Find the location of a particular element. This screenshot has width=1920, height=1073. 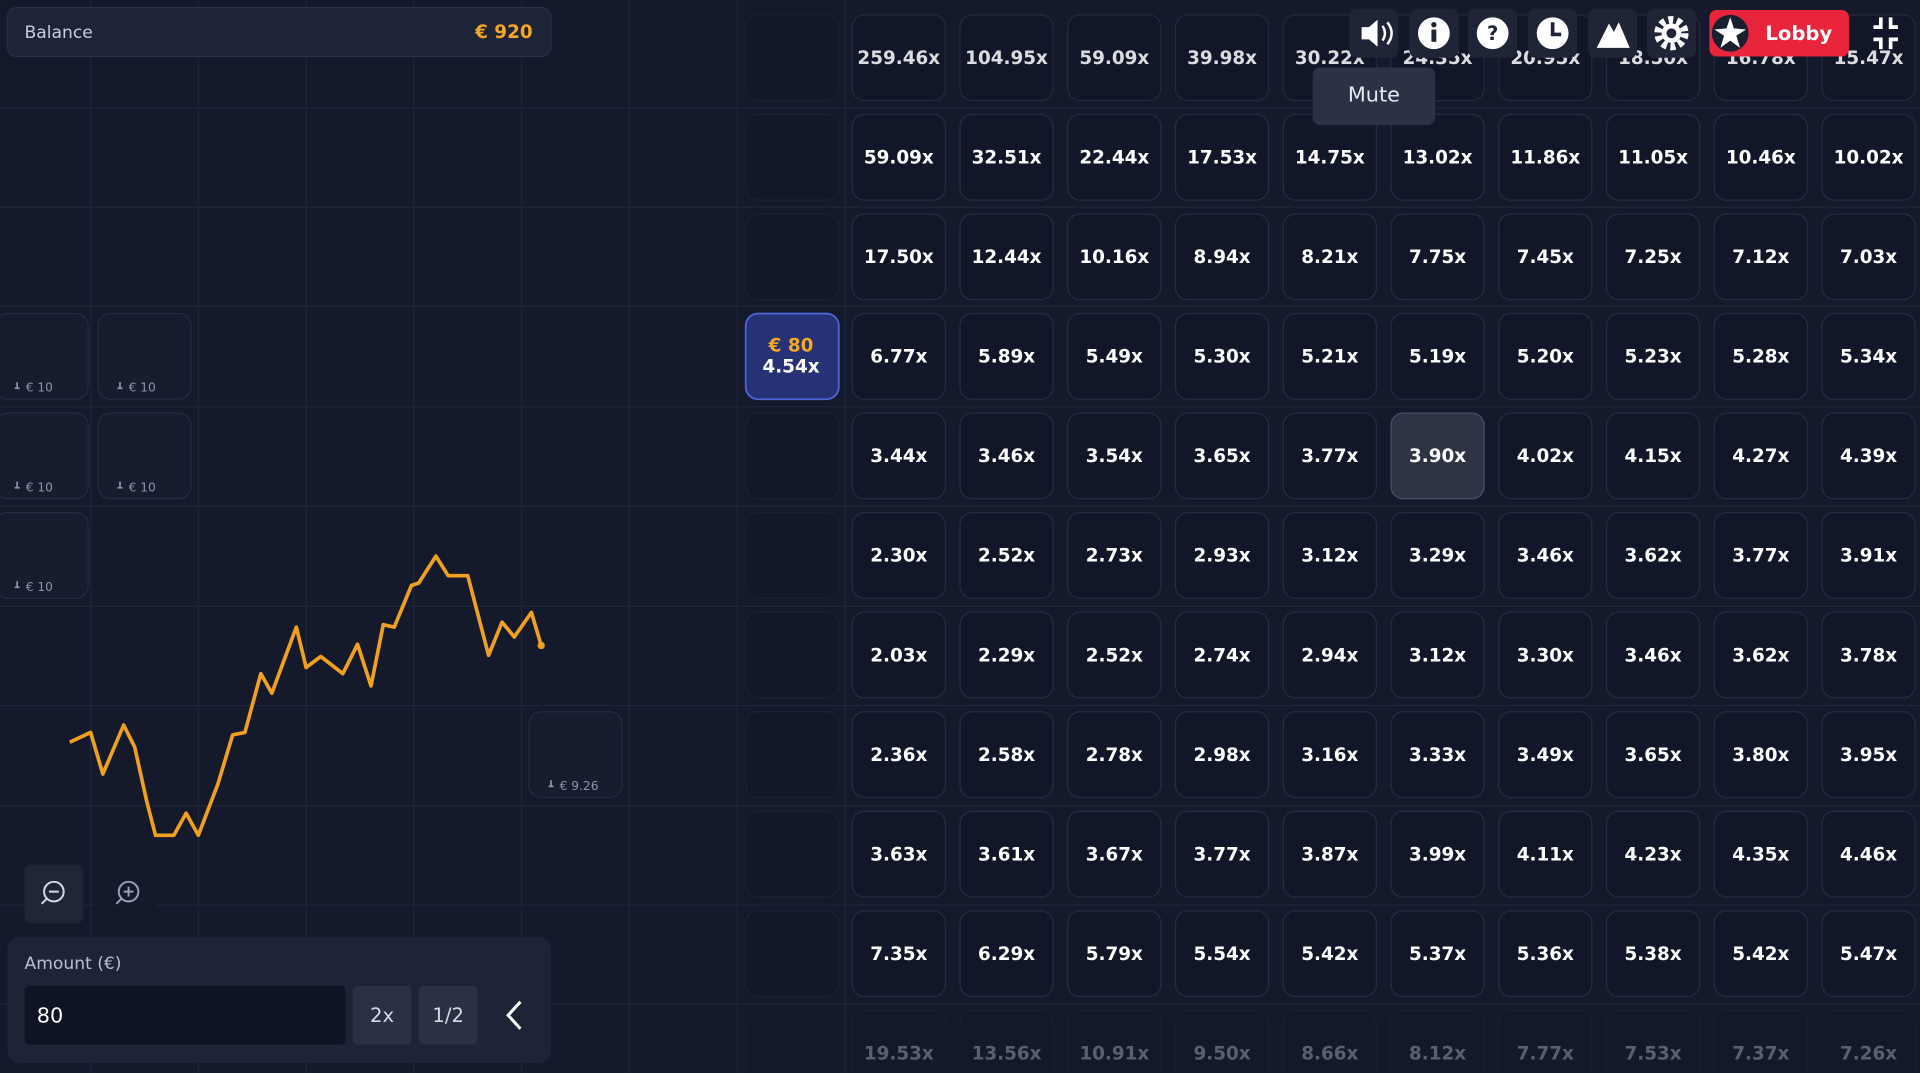

multiplier-text: 4.11x is located at coordinates (1545, 854).